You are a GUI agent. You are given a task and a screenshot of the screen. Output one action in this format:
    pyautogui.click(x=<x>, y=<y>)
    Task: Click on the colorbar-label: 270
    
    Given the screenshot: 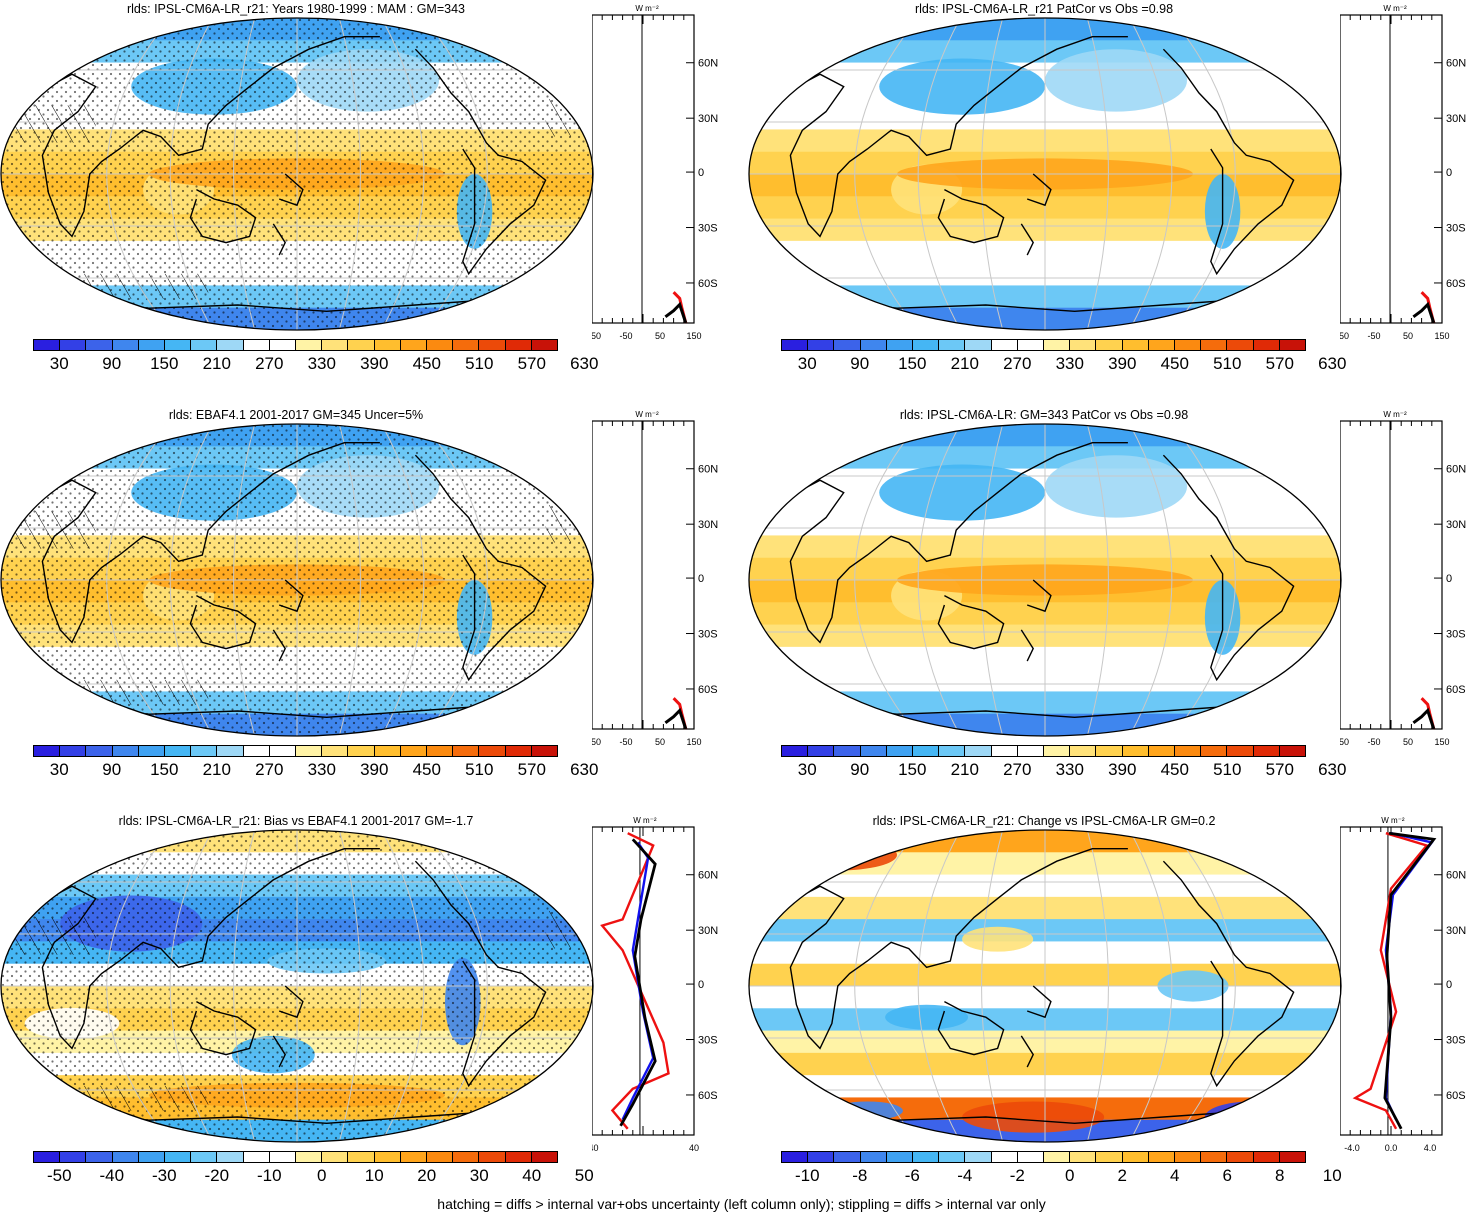 What is the action you would take?
    pyautogui.click(x=269, y=363)
    